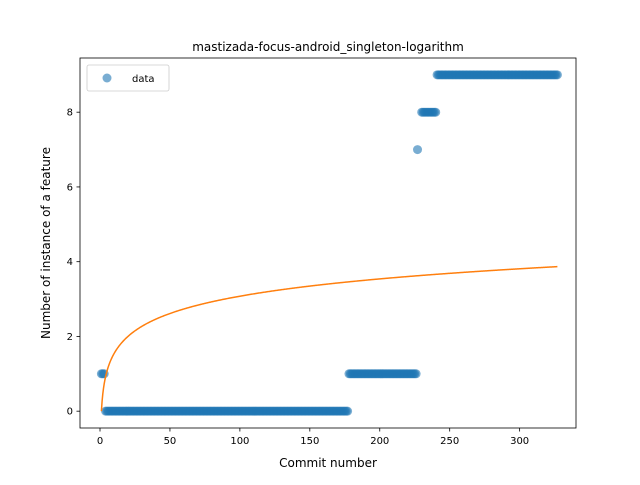 This screenshot has height=485, width=640. I want to click on legend-marker-data, so click(107, 78).